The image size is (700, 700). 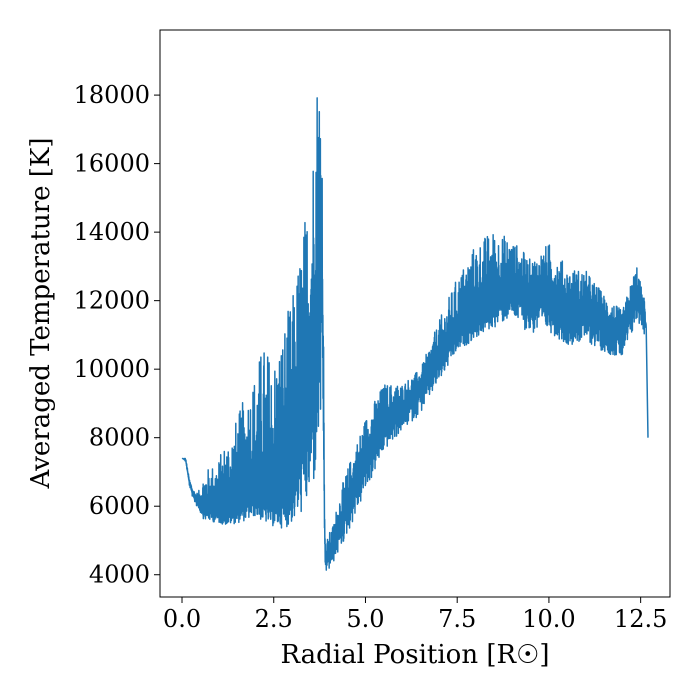 I want to click on x-axis: 0.0 2.5 5.0 7.5 10.0 12.5, so click(x=415, y=615).